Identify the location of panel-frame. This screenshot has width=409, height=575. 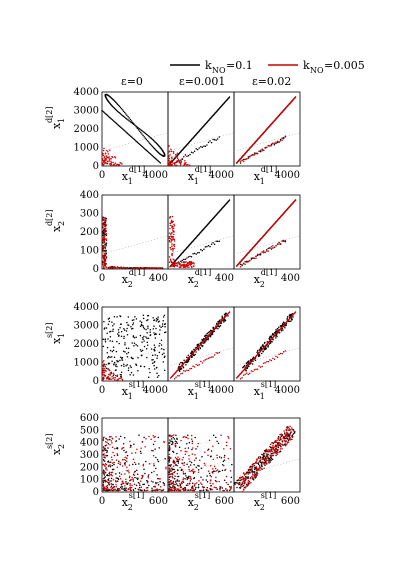
(267, 232).